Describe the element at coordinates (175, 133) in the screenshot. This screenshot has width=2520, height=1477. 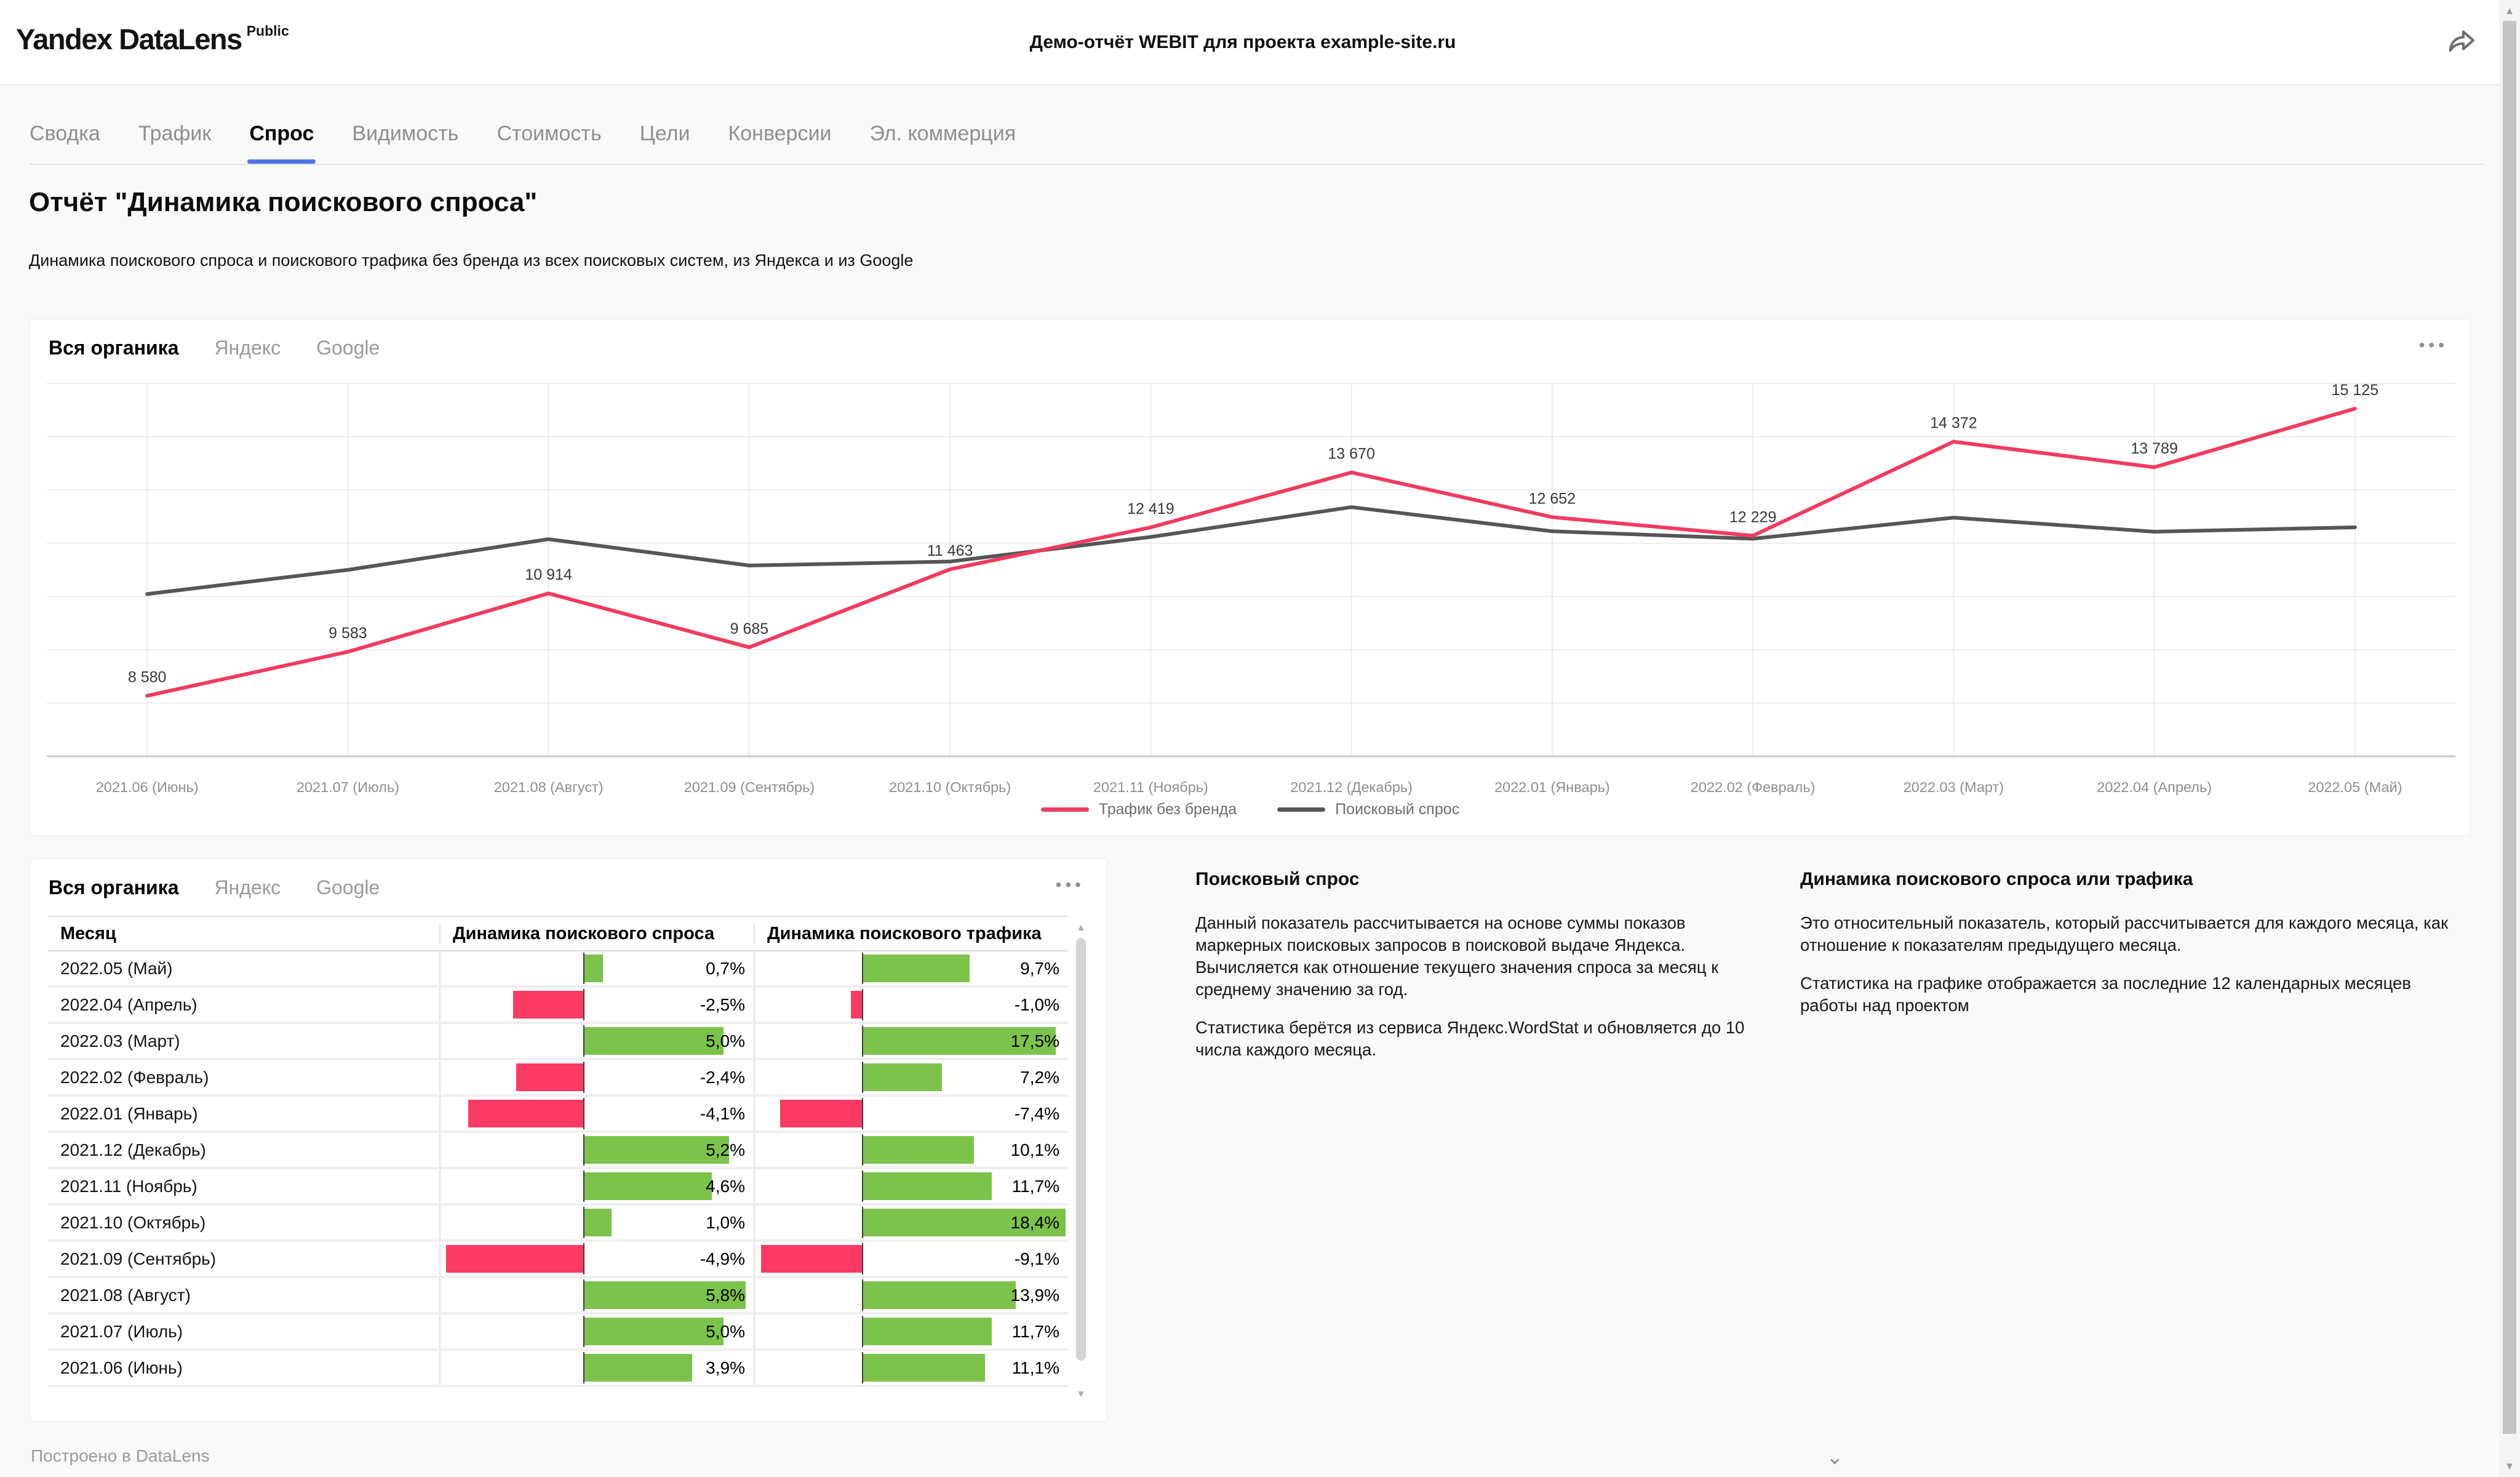
I see `nav-tab-1: Трафик` at that location.